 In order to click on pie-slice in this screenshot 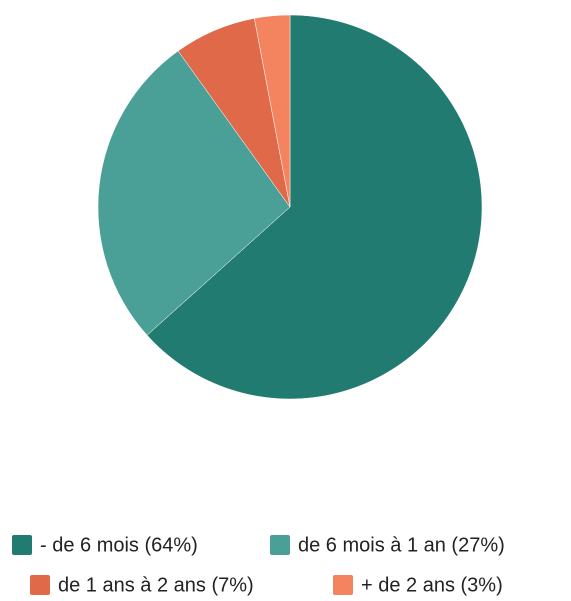, I will do `click(272, 111)`.